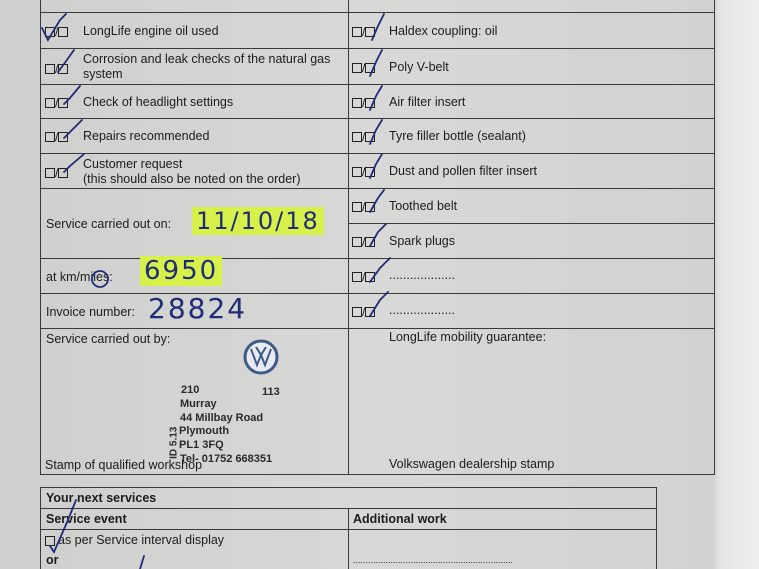 This screenshot has height=569, width=759. I want to click on item-label-2: system, so click(103, 74).